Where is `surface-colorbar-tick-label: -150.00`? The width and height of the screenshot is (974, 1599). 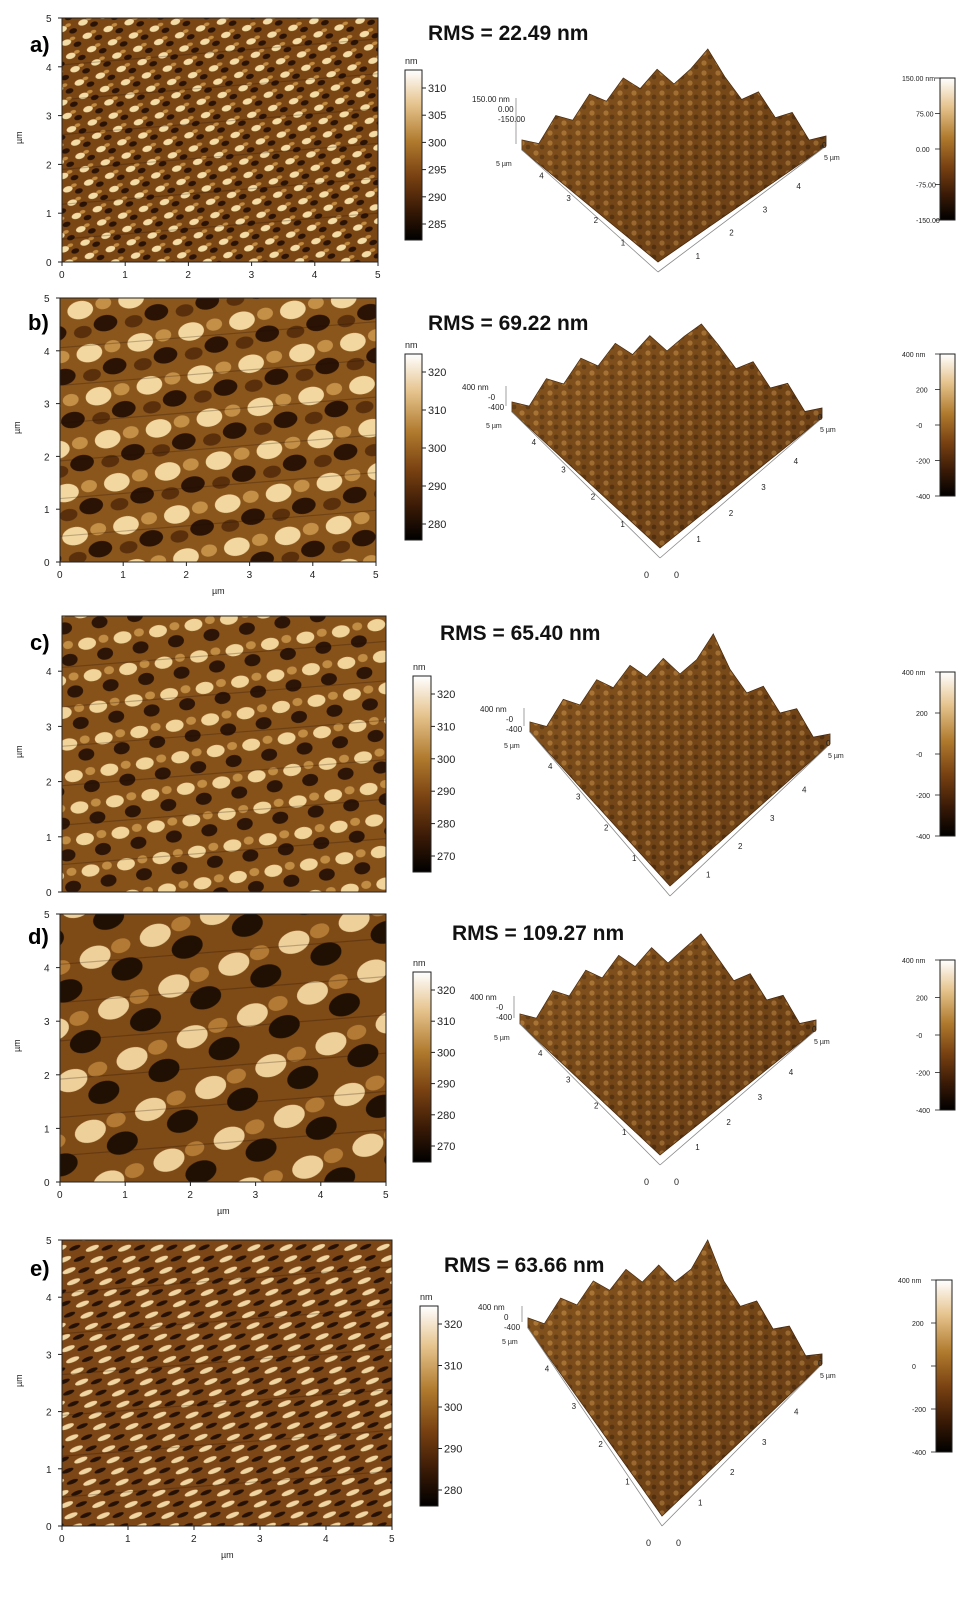 surface-colorbar-tick-label: -150.00 is located at coordinates (928, 221).